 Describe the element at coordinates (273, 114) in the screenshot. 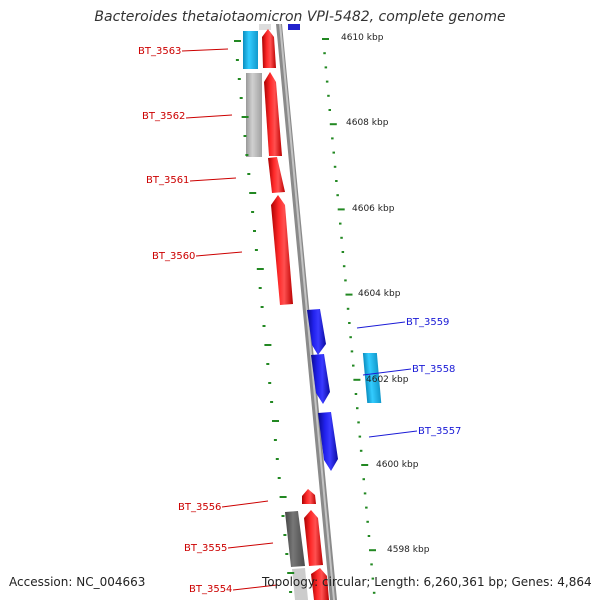

I see `gene-bt3562` at that location.